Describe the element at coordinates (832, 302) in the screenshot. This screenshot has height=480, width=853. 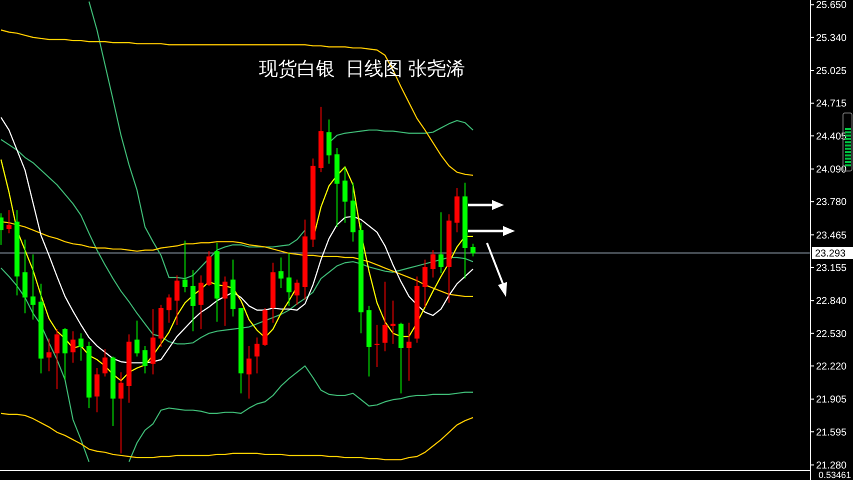
I see `y-tick-label: 22.840` at that location.